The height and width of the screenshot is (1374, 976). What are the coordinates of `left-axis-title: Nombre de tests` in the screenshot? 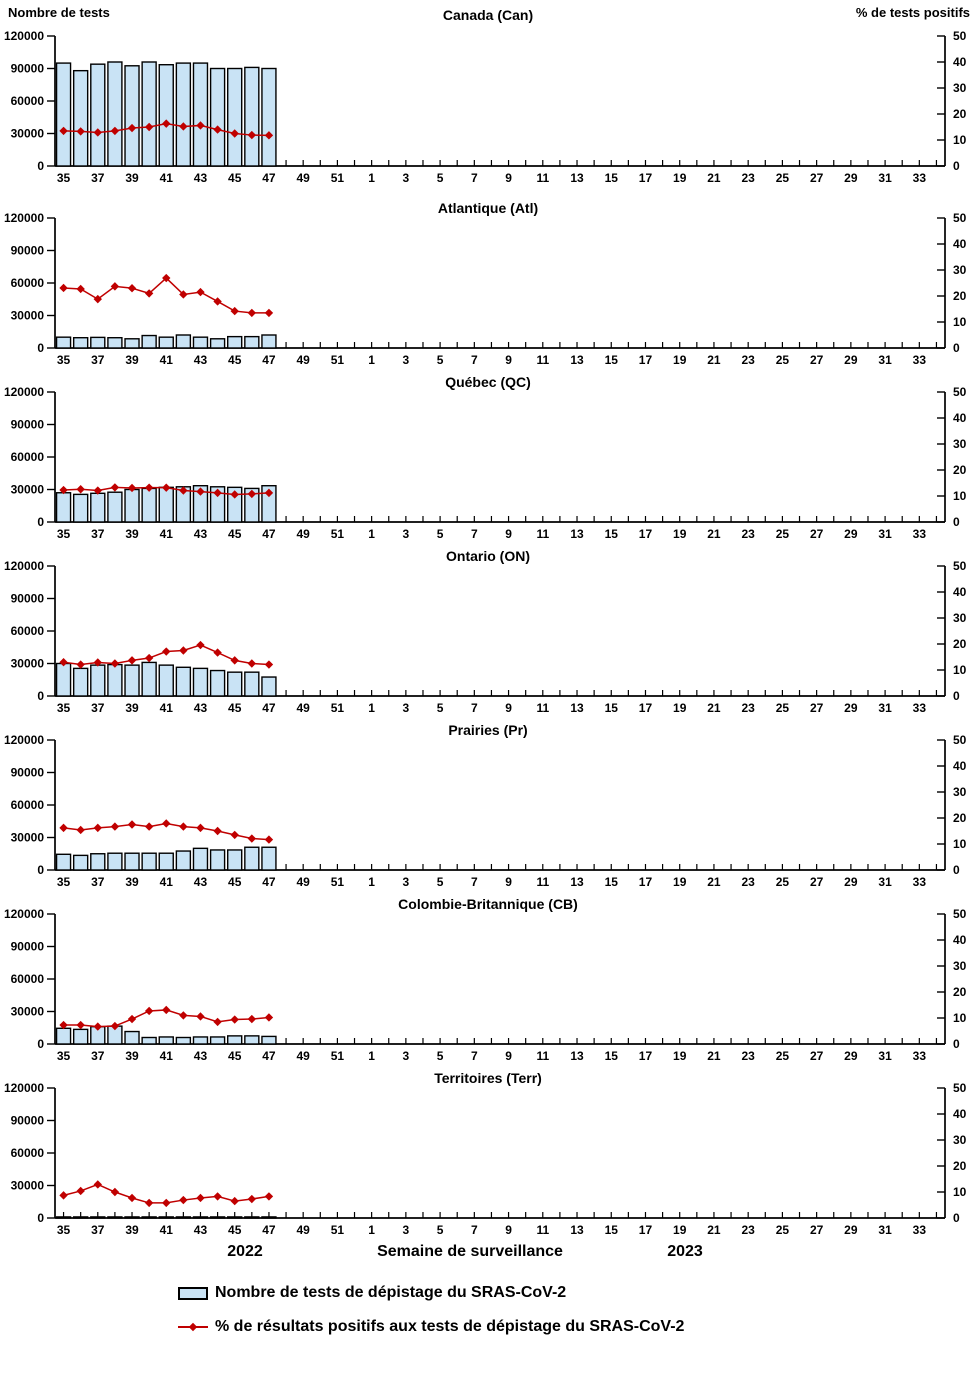 It's located at (59, 12).